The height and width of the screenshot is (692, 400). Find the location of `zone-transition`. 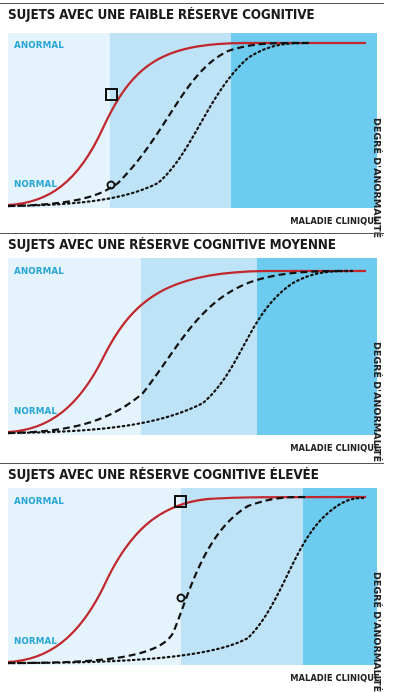

zone-transition is located at coordinates (242, 576).